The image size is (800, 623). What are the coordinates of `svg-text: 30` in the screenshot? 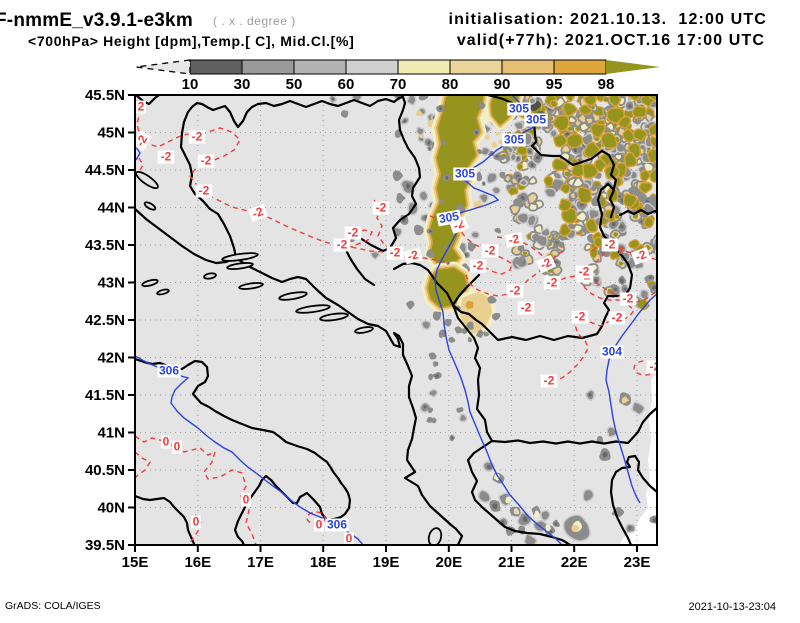 It's located at (242, 84).